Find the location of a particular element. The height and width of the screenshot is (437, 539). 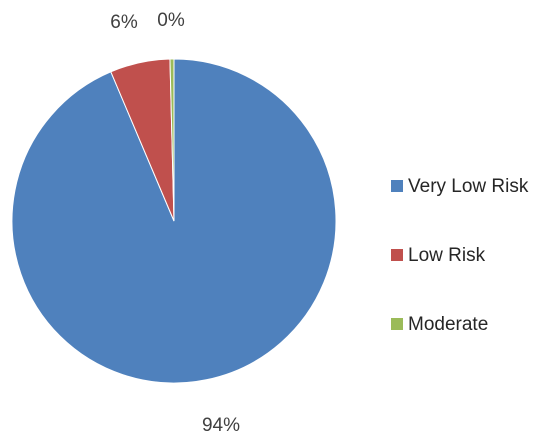

legend-swatch-very-low-risk is located at coordinates (397, 186).